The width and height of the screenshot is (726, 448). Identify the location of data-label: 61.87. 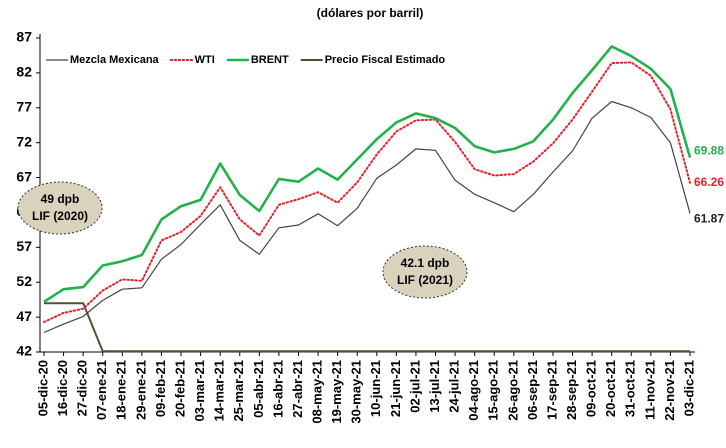
(709, 219).